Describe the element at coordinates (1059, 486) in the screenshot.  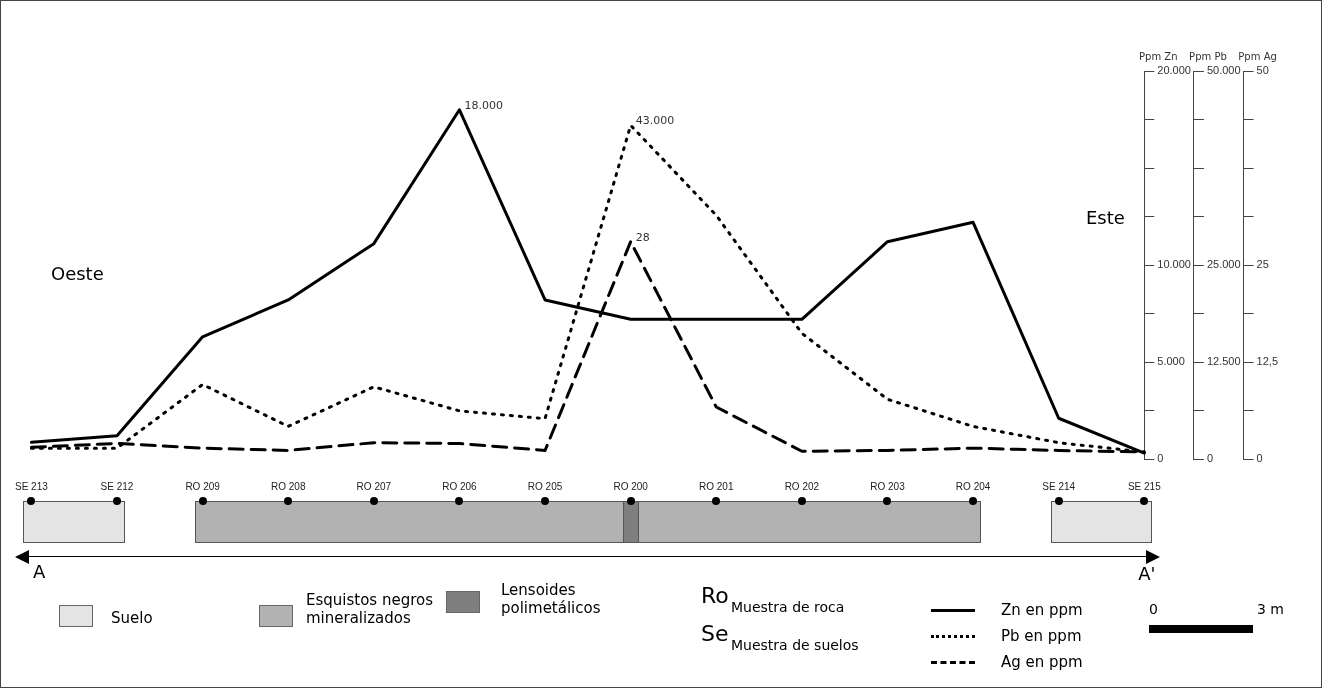
I see `x-tick-label: SE 214` at that location.